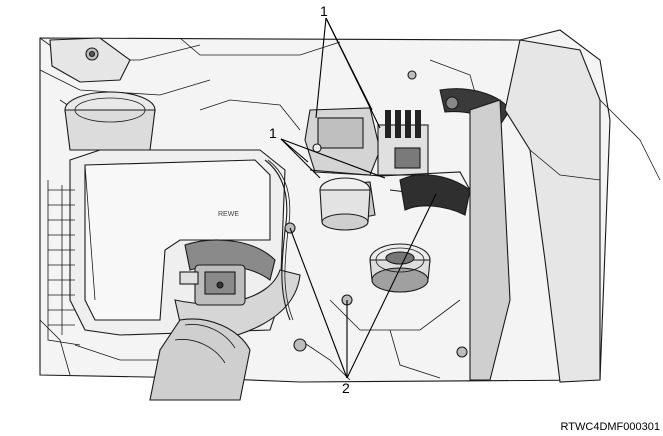 The height and width of the screenshot is (436, 663). I want to click on leader-1e, so click(333, 158).